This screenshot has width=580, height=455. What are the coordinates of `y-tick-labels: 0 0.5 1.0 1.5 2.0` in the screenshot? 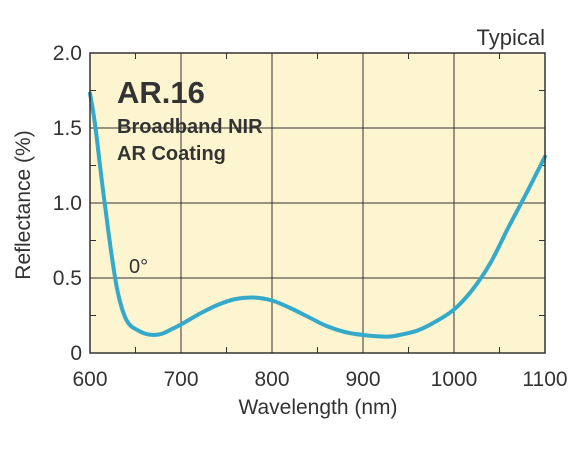 It's located at (67, 203).